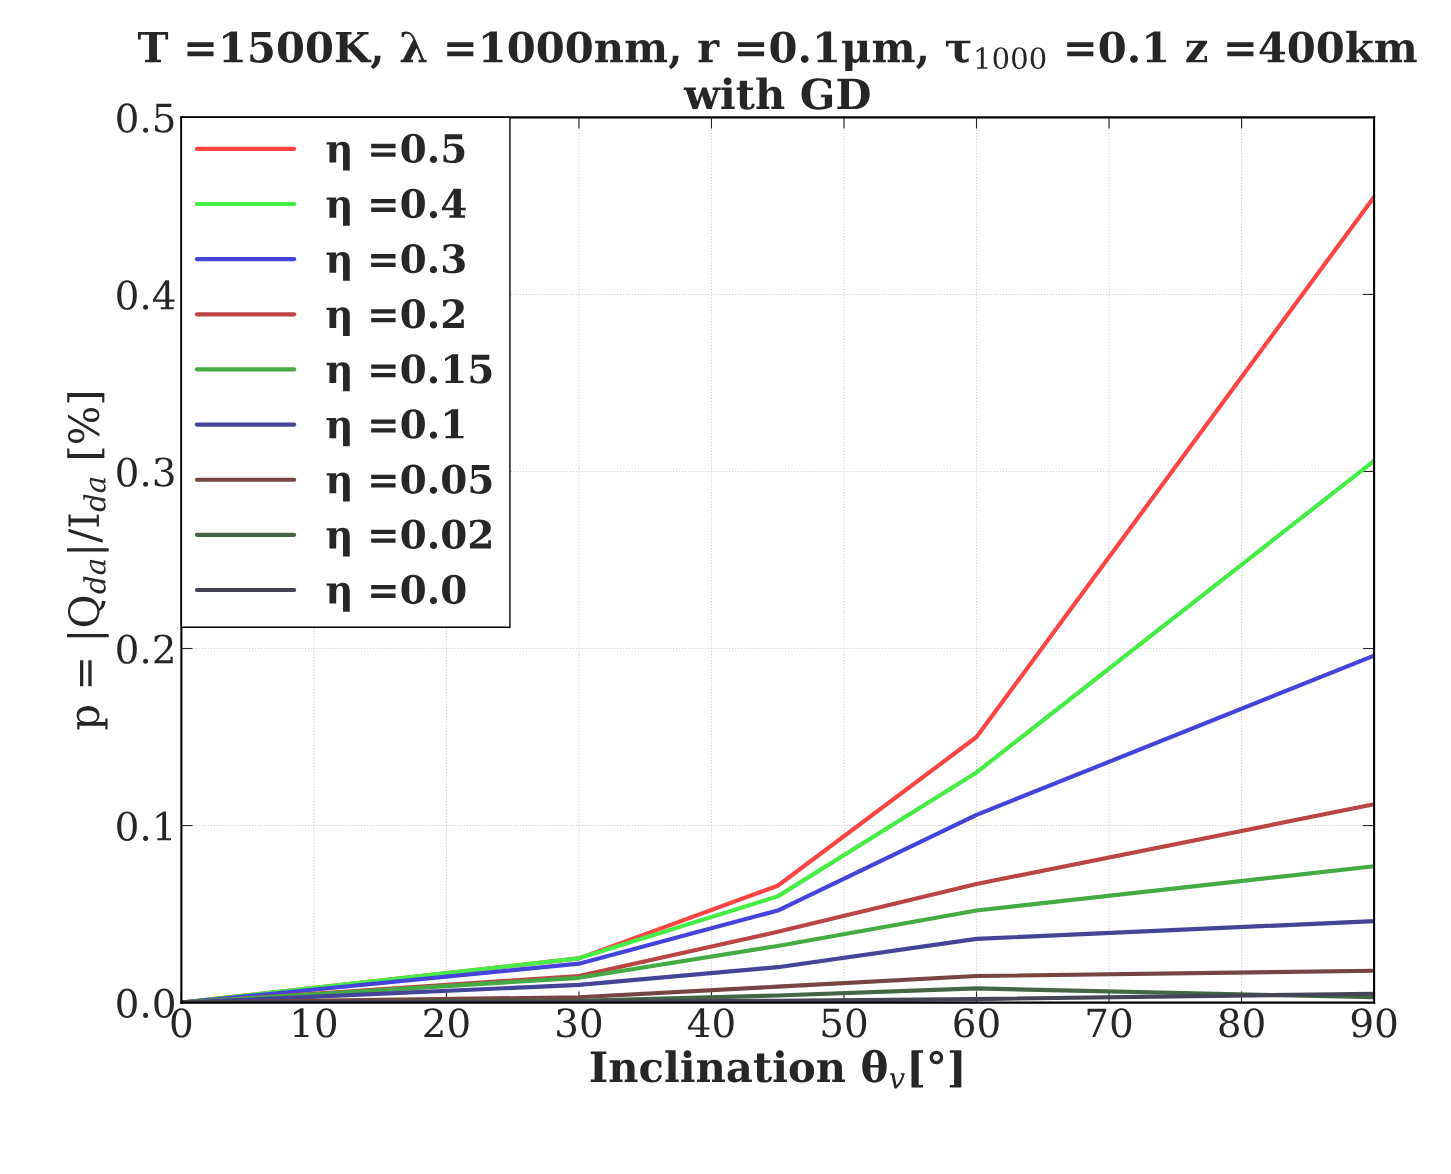 The height and width of the screenshot is (1174, 1451). I want to click on x-tick-label: 10, so click(315, 1023).